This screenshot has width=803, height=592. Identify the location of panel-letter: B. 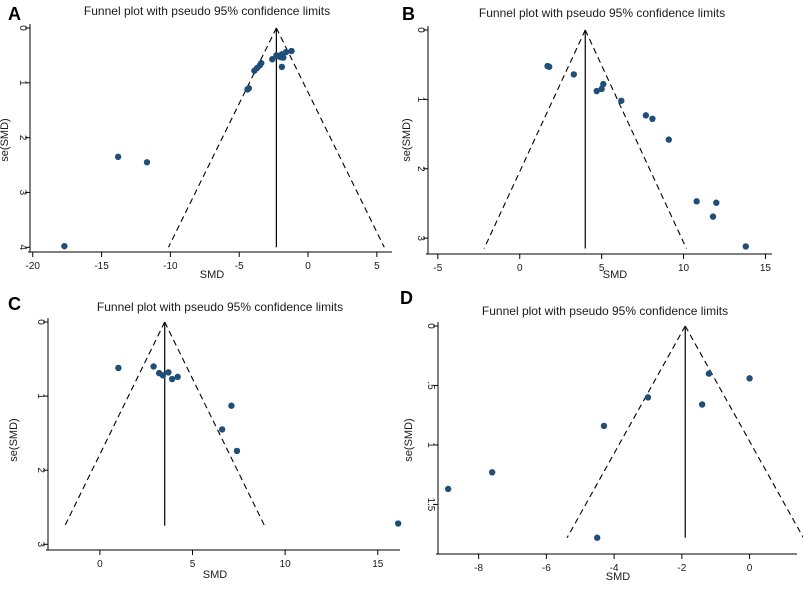
(408, 14).